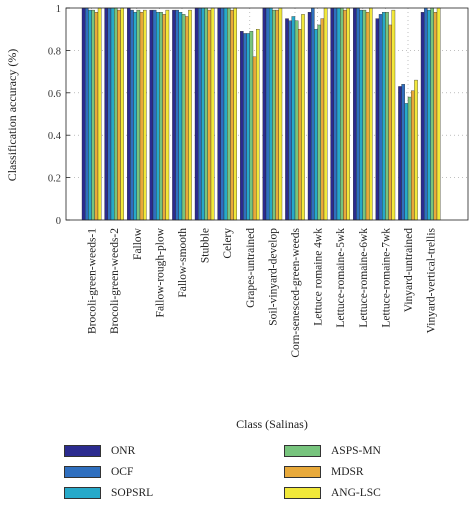  Describe the element at coordinates (251, 268) in the screenshot. I see `x-tick-label: Grapes-untrained` at that location.